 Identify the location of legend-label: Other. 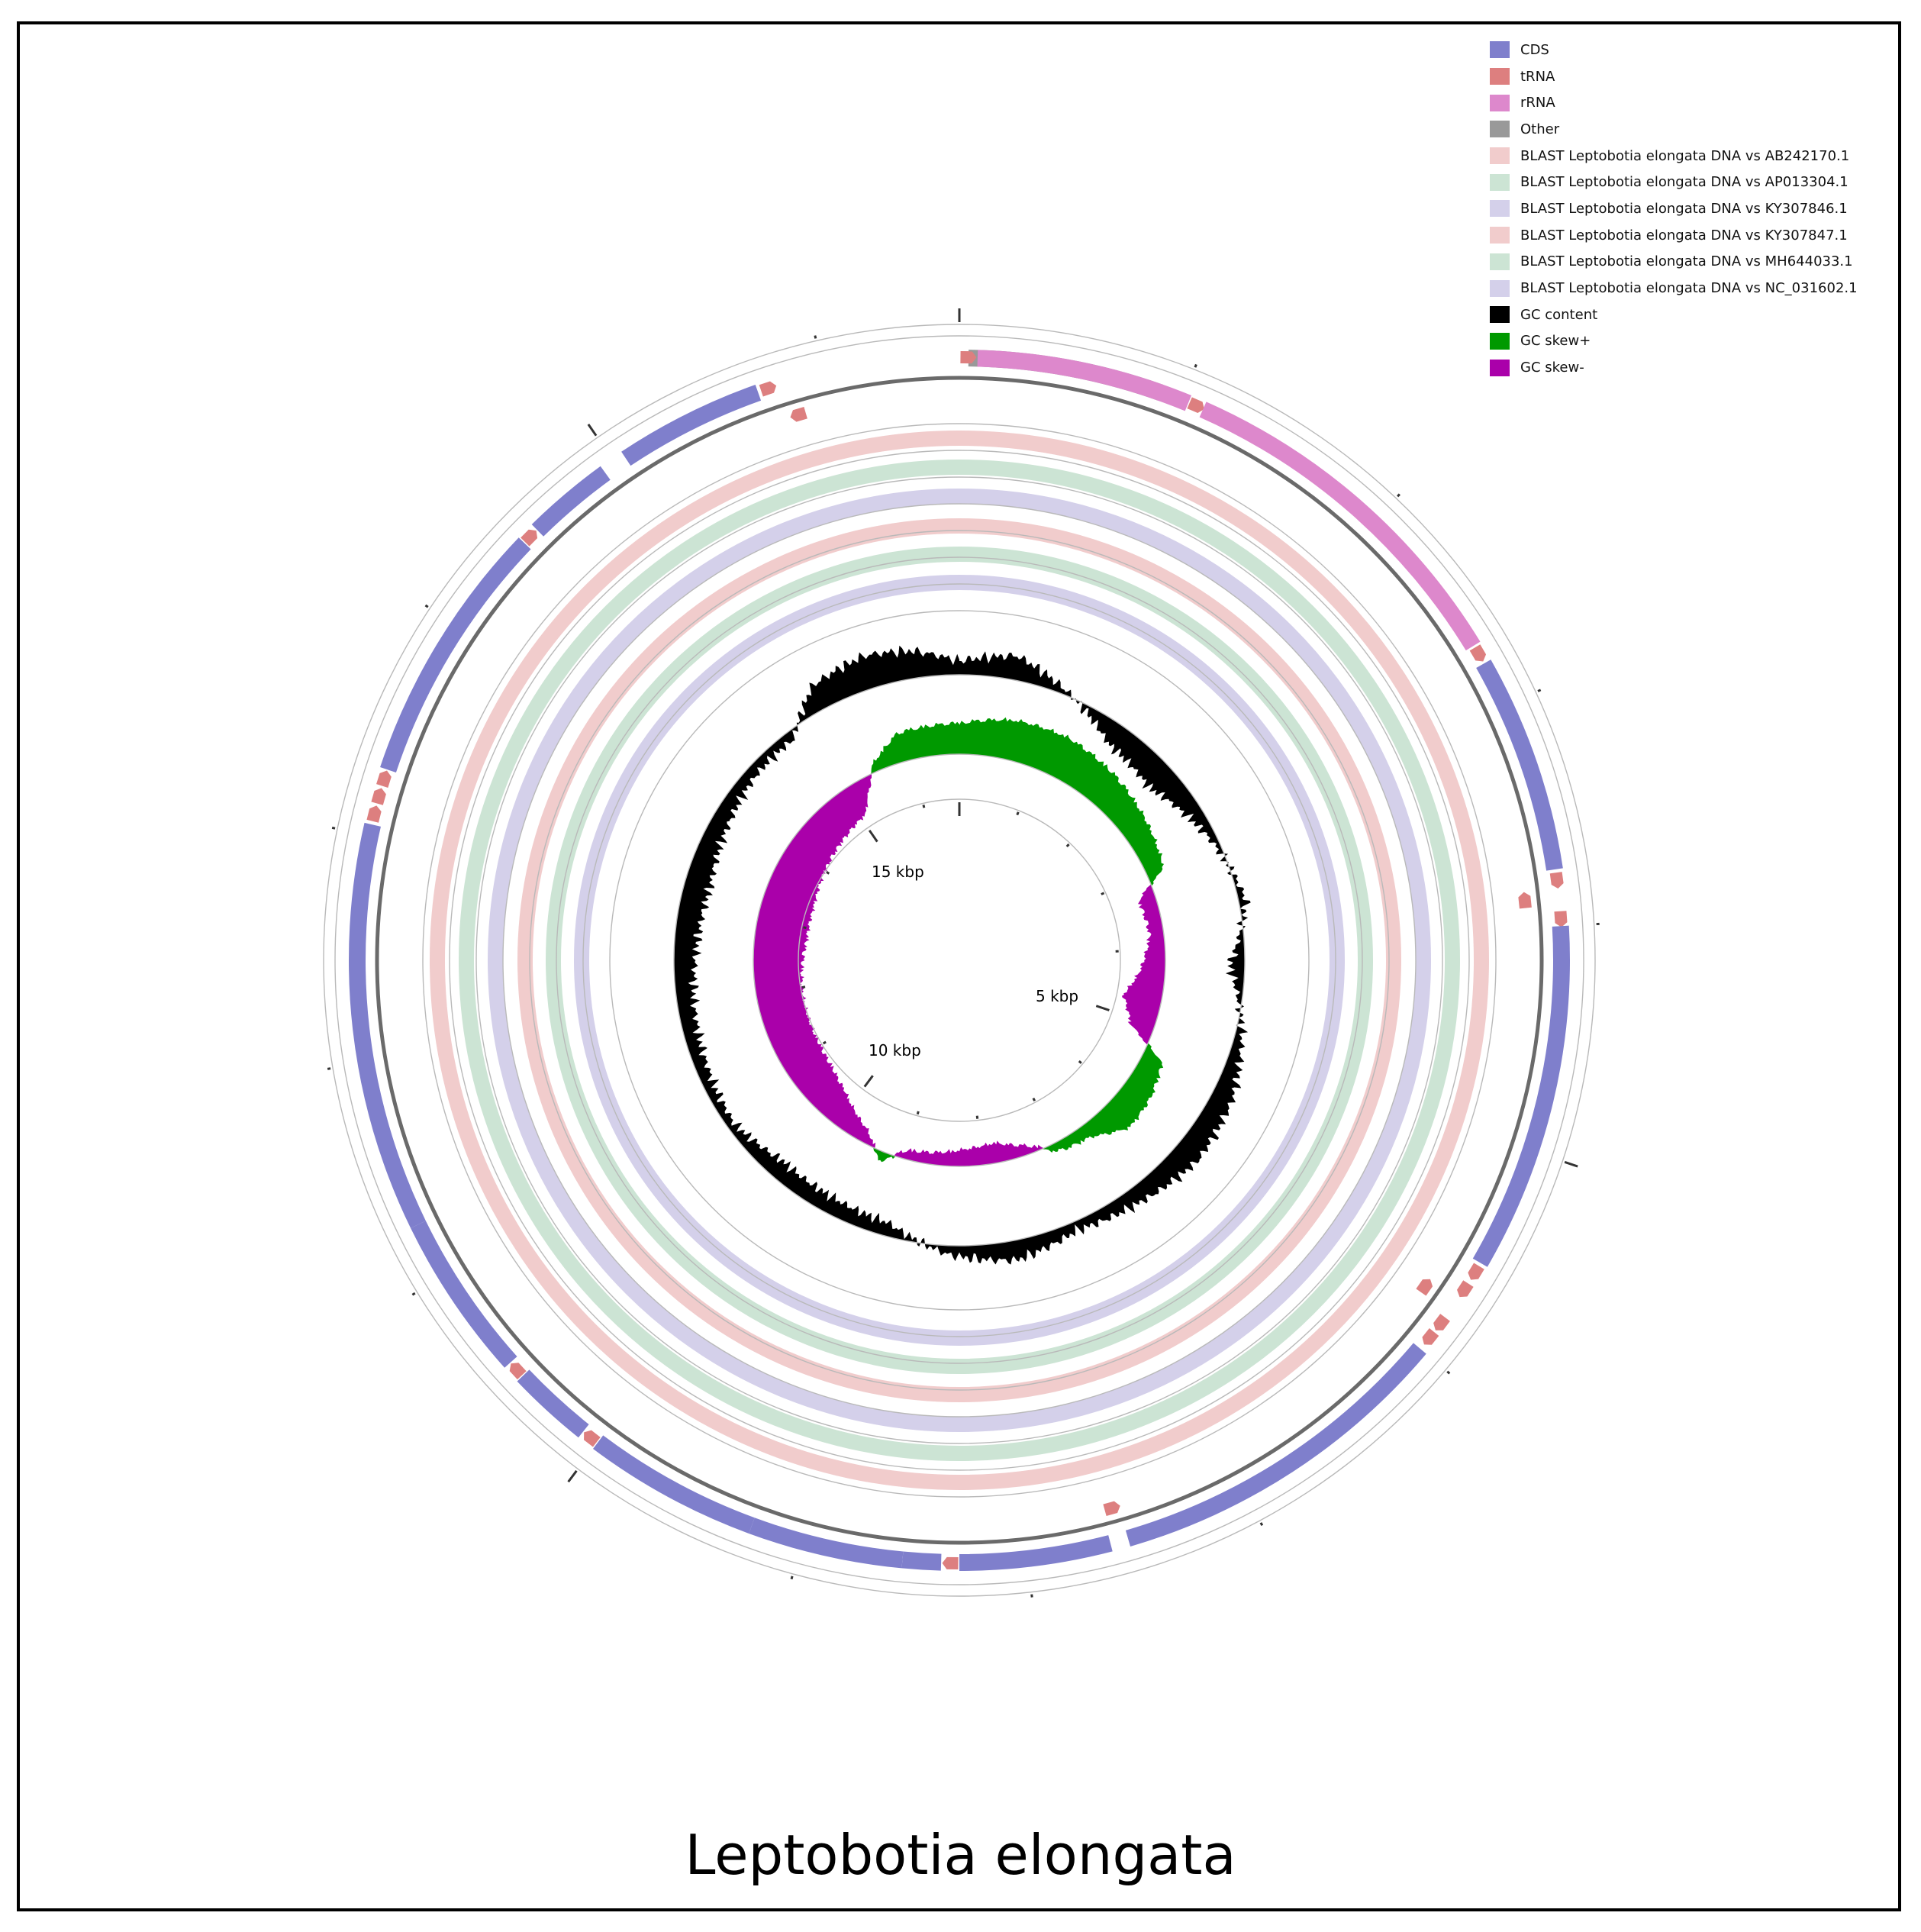
(1540, 129).